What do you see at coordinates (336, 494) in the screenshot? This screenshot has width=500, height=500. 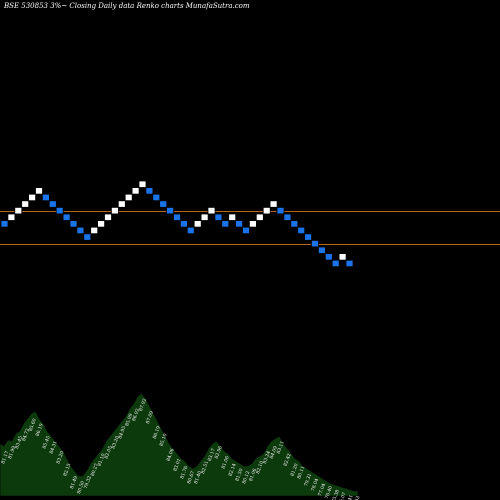 I see `price-label: 75.38` at bounding box center [336, 494].